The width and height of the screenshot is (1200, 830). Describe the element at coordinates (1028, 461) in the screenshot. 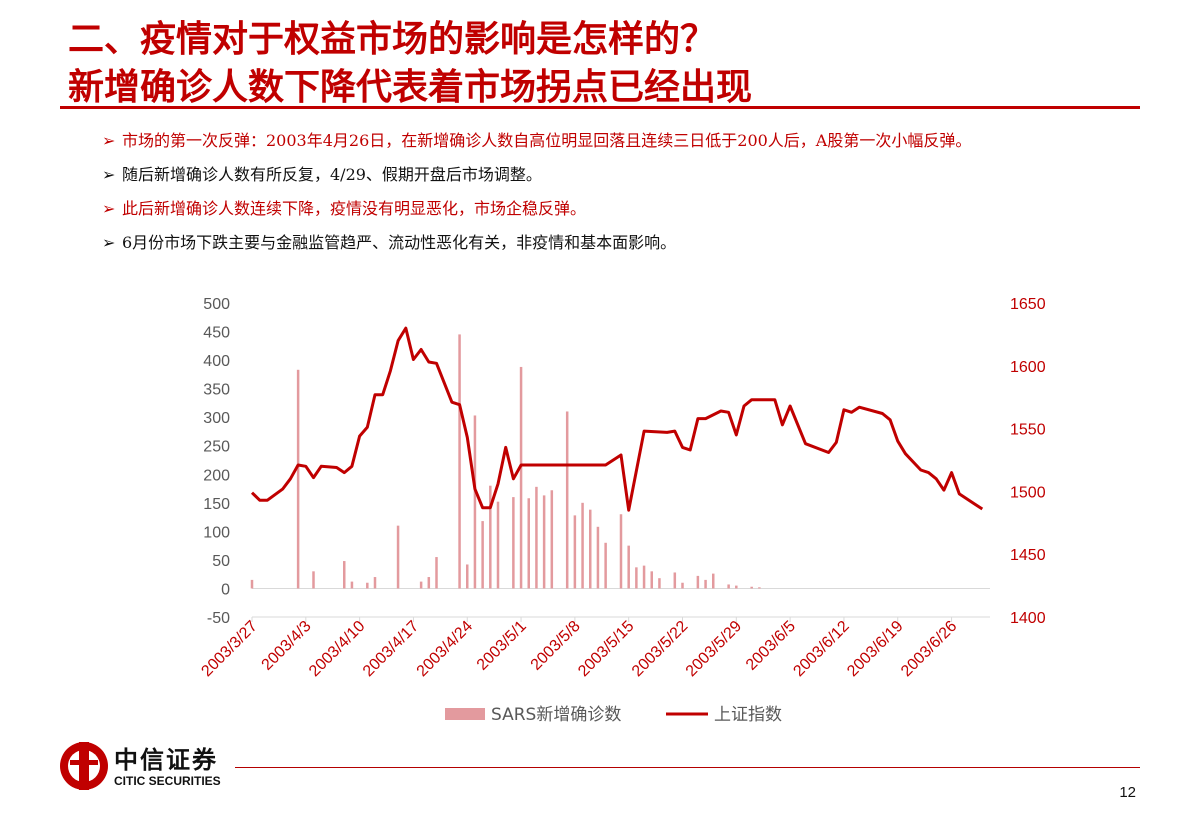

I see `right-axis-ticks: 1400 1450 1500 1550 1600 1650` at that location.